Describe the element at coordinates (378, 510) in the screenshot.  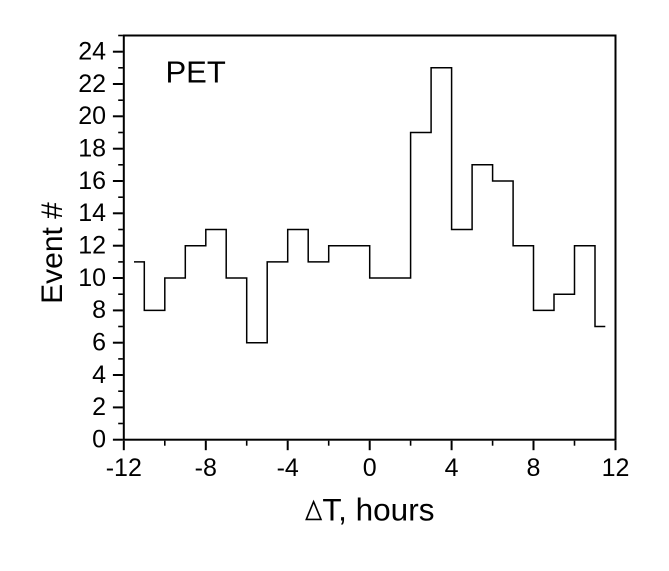
I see `svg-text: T, hours` at that location.